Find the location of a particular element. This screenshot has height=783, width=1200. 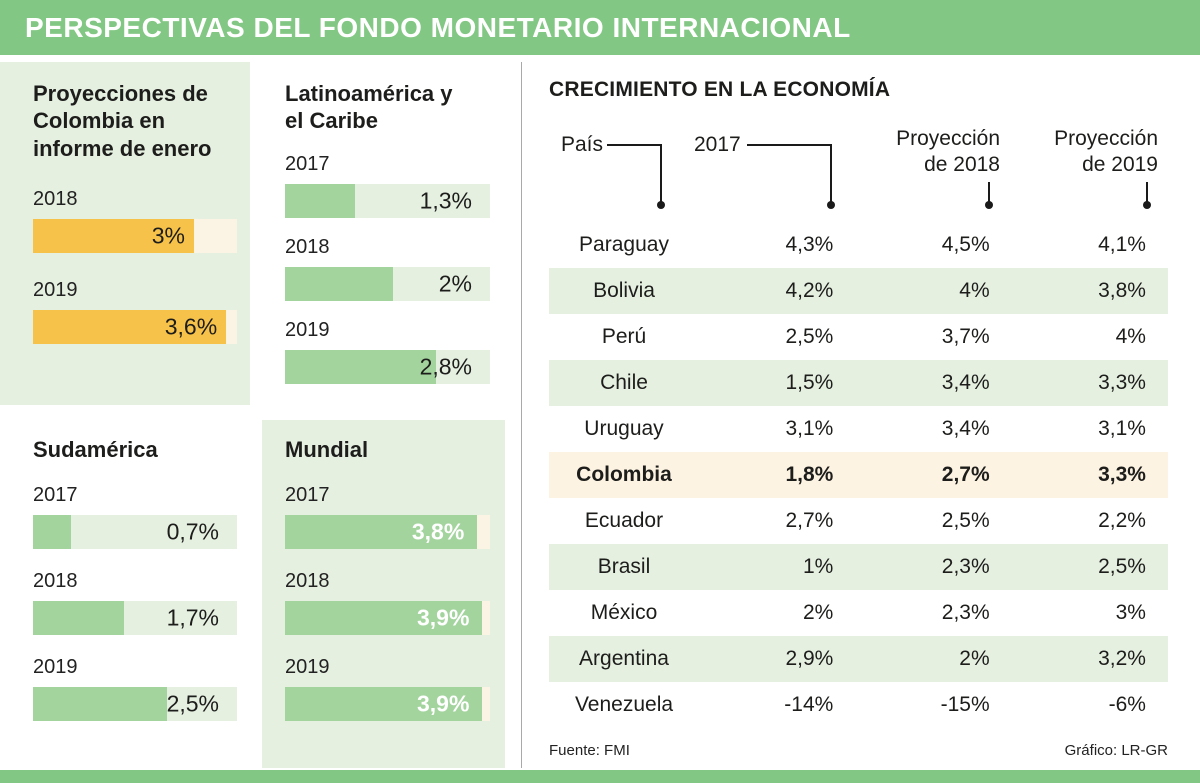

bar-value-label: 3% is located at coordinates (168, 235).